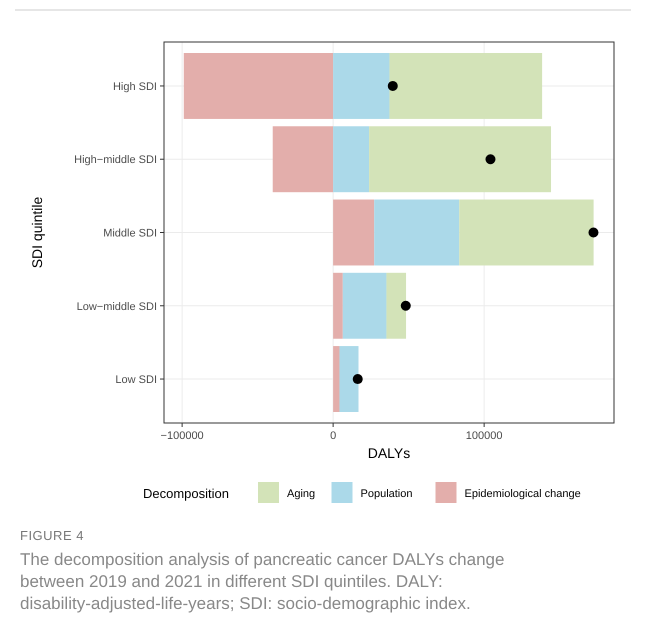 The width and height of the screenshot is (646, 636). What do you see at coordinates (484, 436) in the screenshot?
I see `x-tick-label: 100000` at bounding box center [484, 436].